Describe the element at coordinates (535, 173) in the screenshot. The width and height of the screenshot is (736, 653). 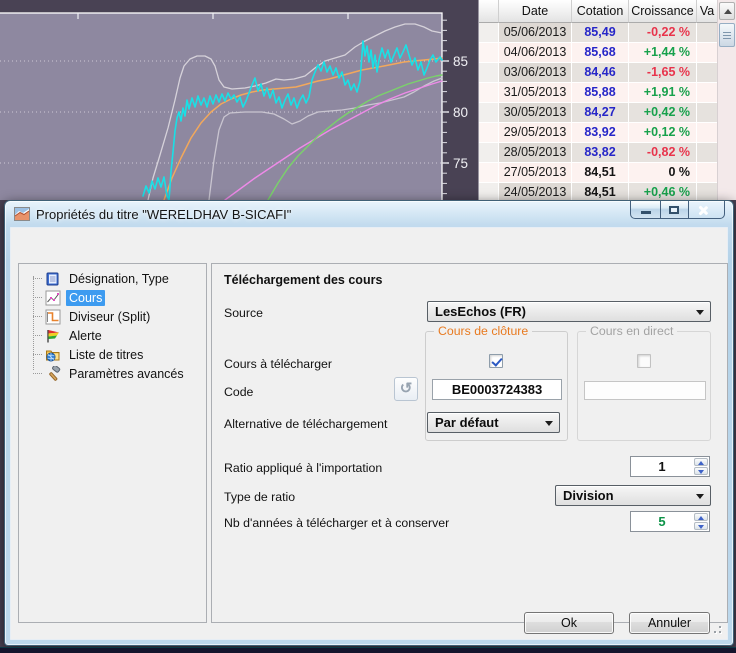
I see `cell-date: 27/05/2013` at that location.